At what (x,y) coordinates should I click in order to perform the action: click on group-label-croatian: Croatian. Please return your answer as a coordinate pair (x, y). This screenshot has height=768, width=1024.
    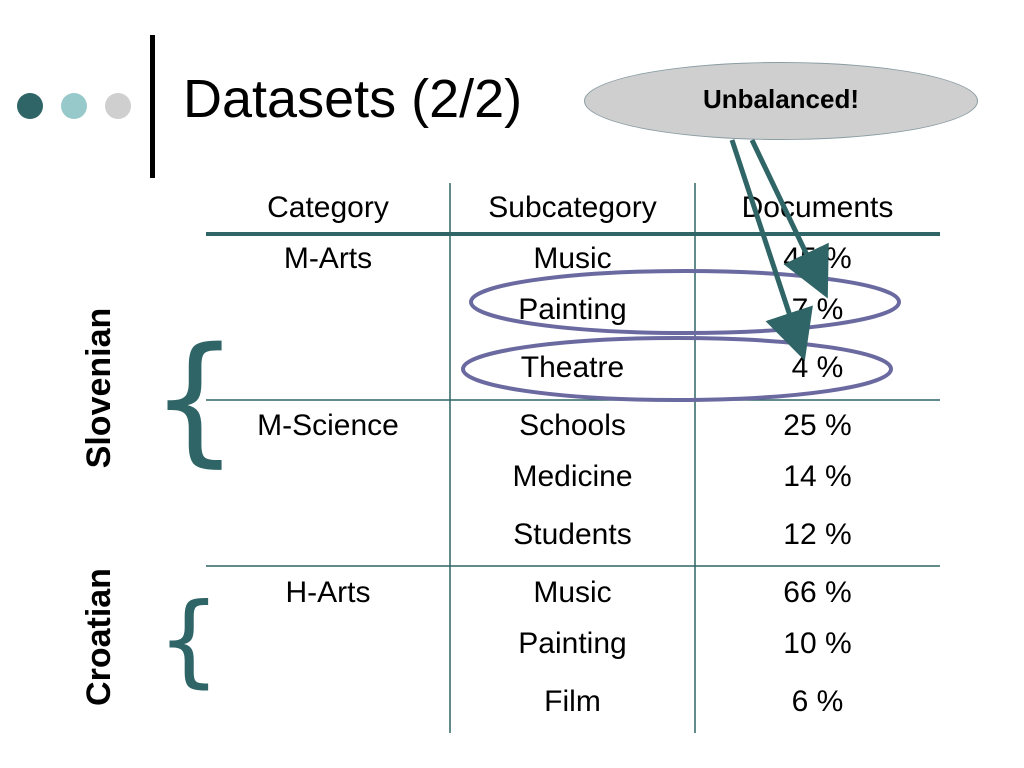
    Looking at the image, I should click on (99, 637).